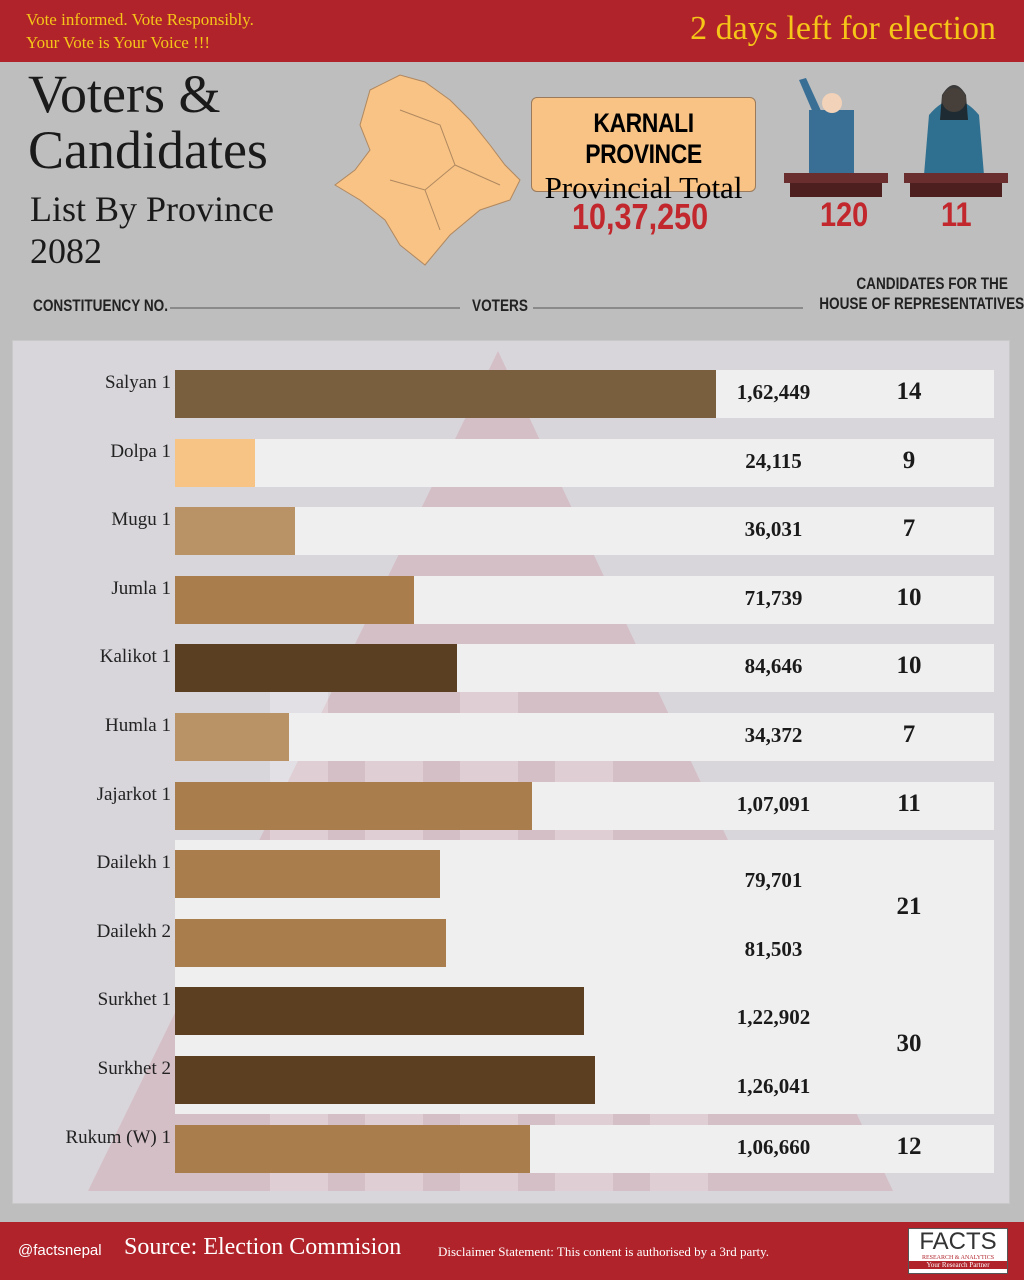 This screenshot has height=1280, width=1024. Describe the element at coordinates (60, 1250) in the screenshot. I see `social-handle: @factsnepal` at that location.